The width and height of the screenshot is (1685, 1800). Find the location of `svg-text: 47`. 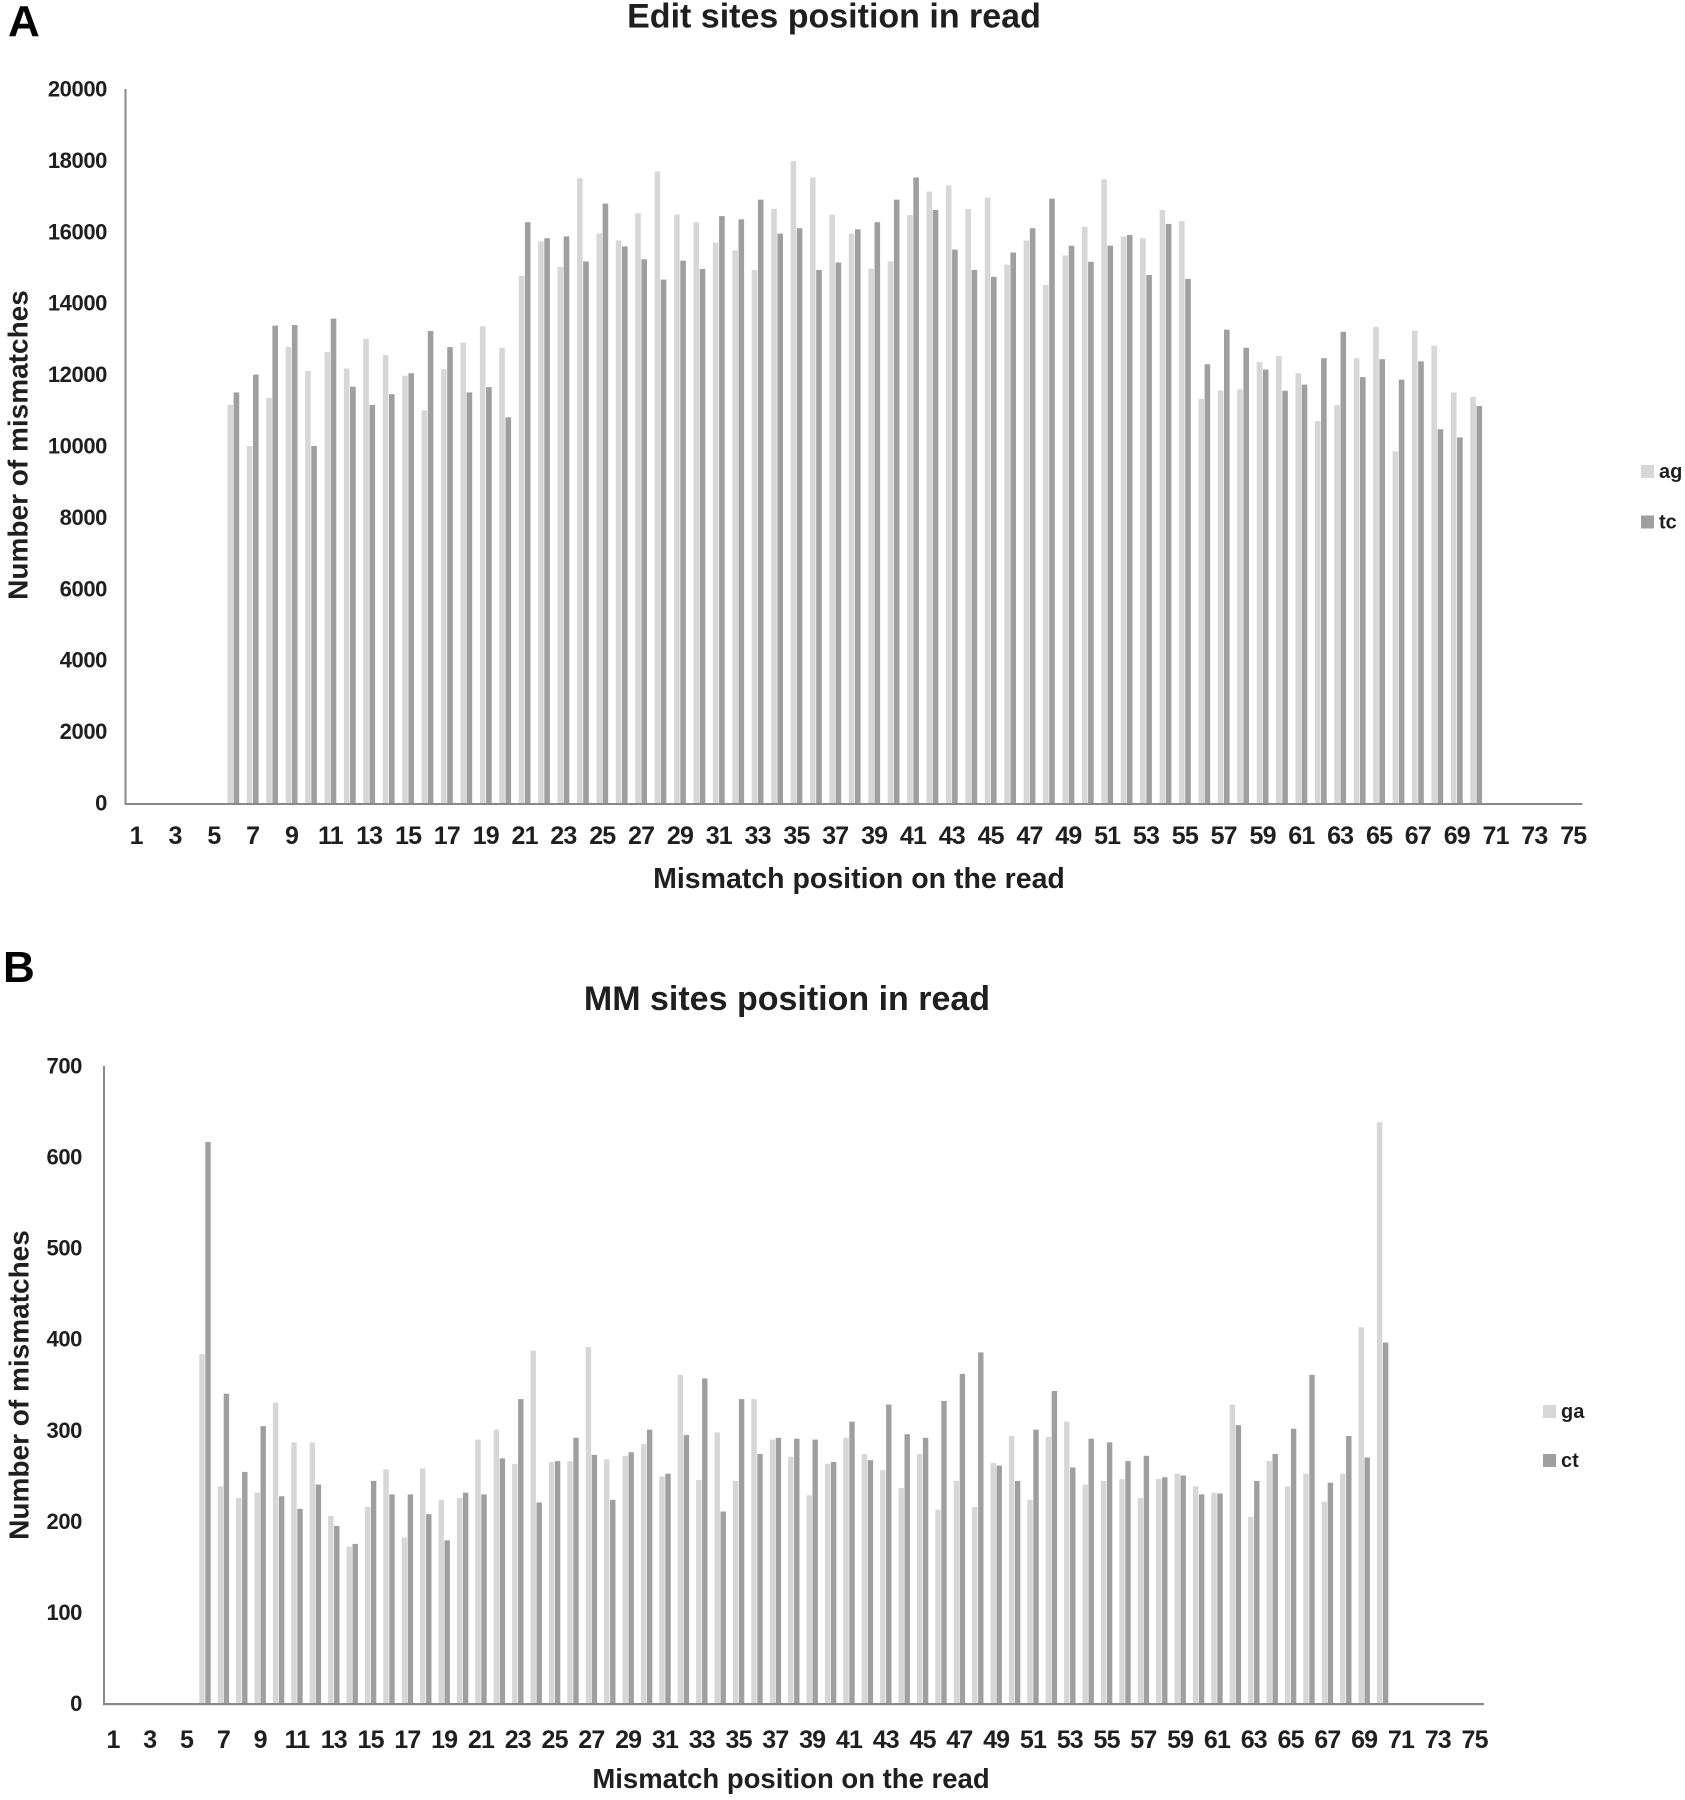

svg-text: 47 is located at coordinates (959, 1740).